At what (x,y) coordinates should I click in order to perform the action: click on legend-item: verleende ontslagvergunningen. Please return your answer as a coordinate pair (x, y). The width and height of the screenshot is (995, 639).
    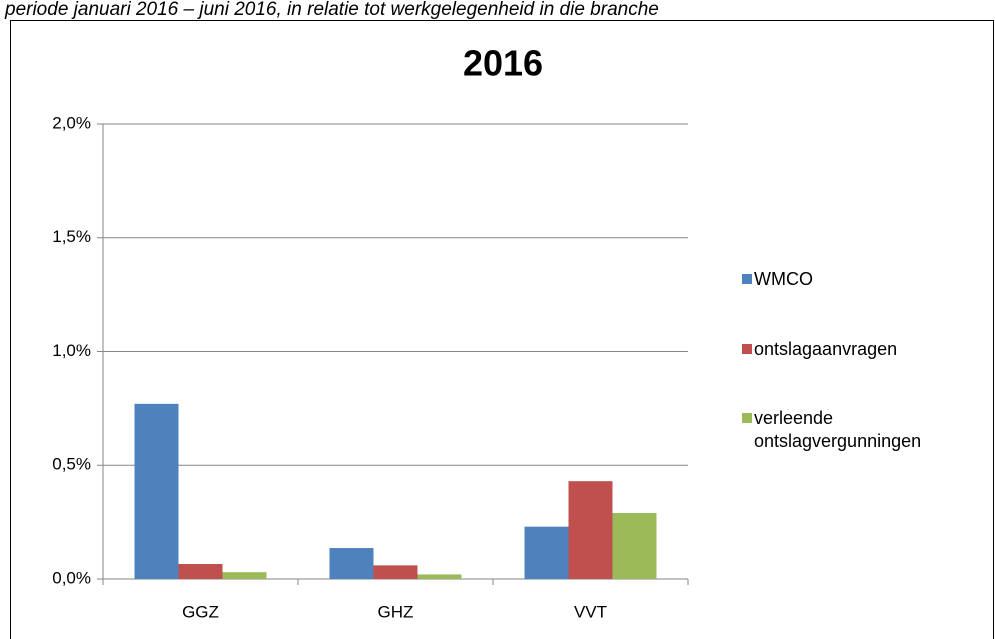
    Looking at the image, I should click on (856, 430).